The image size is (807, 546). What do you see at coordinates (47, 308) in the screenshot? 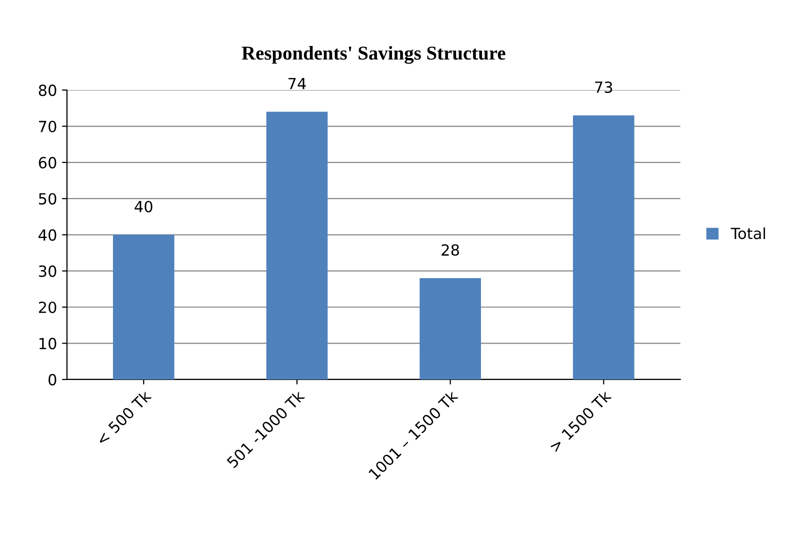
I see `y-tick-label: 20` at bounding box center [47, 308].